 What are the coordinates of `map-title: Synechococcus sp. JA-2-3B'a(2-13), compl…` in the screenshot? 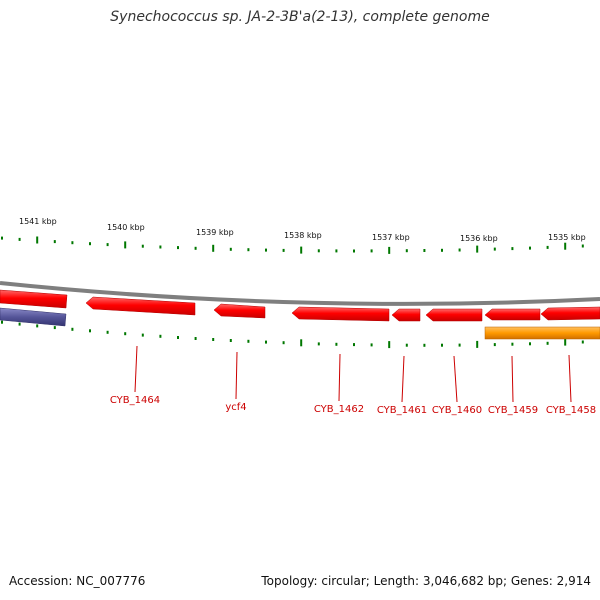 It's located at (300, 17).